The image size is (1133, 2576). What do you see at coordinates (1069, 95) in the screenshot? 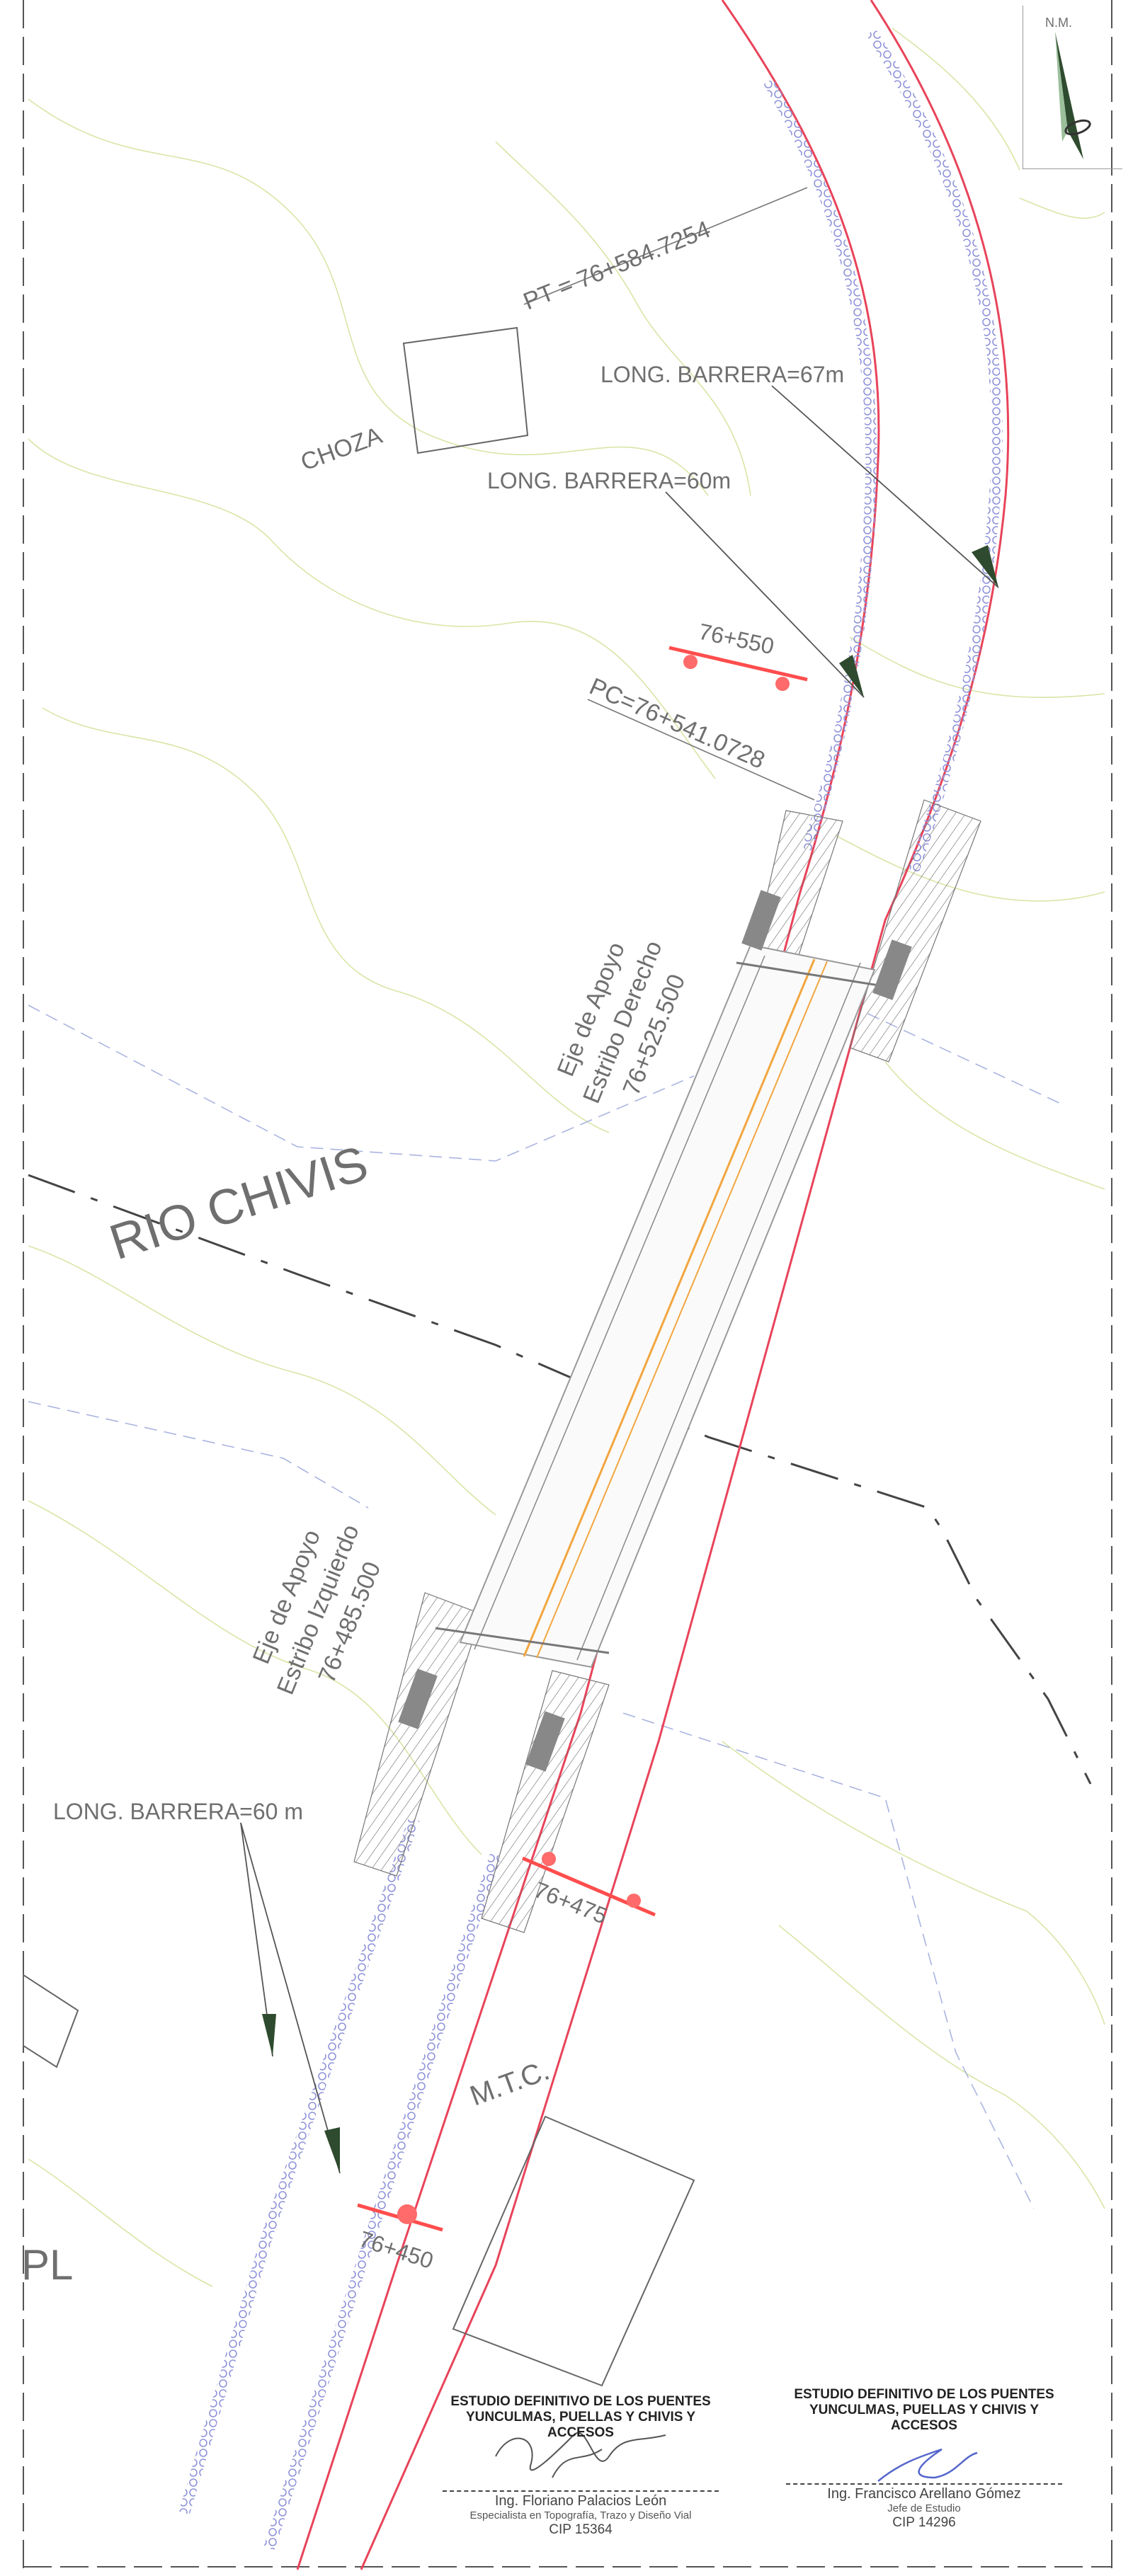
I see `north-arrow-icon` at bounding box center [1069, 95].